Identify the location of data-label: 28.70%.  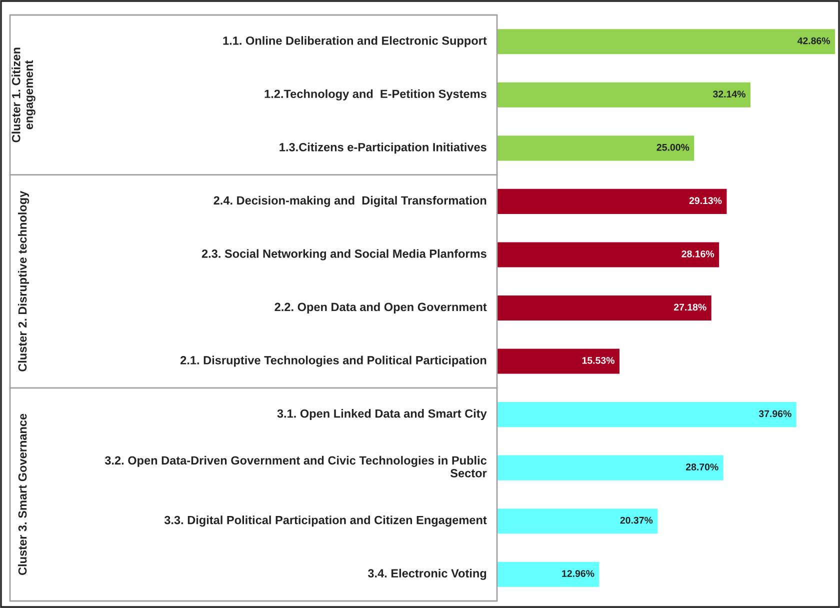
(702, 467).